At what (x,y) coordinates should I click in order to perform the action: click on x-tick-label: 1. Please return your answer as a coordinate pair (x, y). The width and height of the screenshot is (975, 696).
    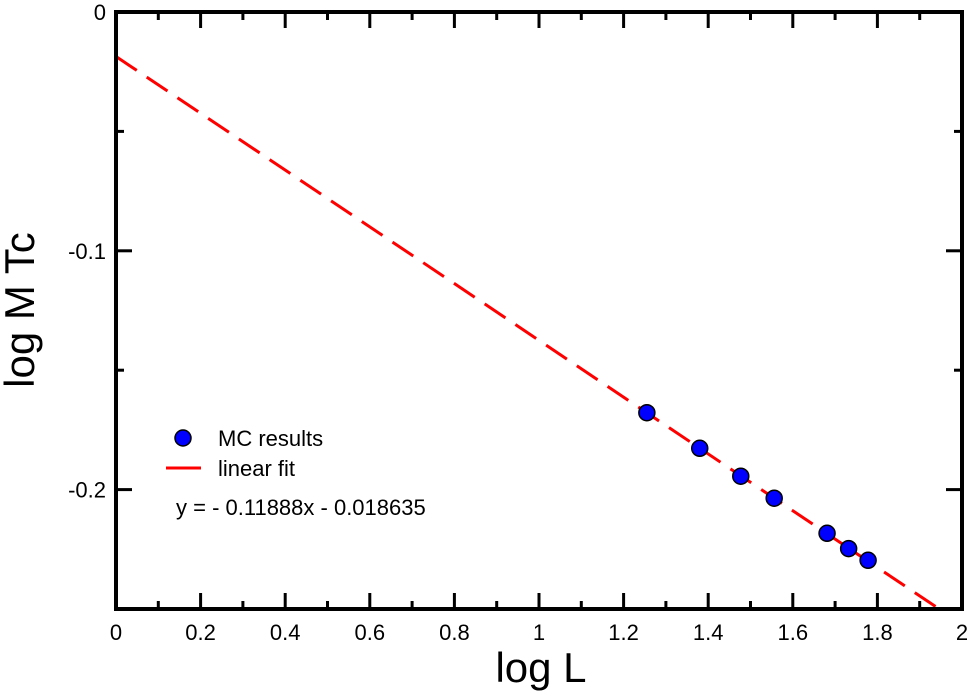
    Looking at the image, I should click on (539, 632).